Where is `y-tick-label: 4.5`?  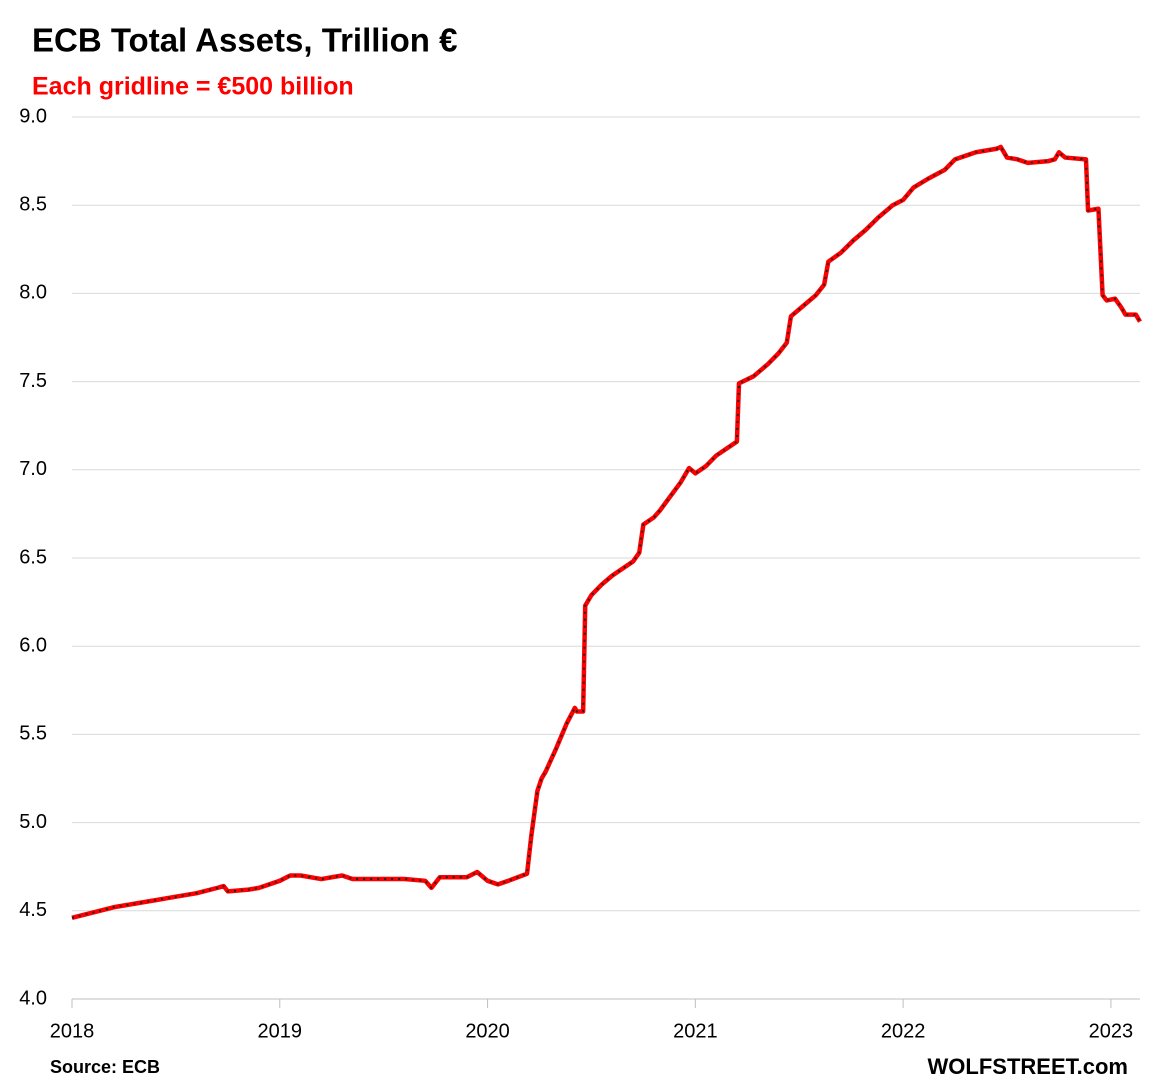
y-tick-label: 4.5 is located at coordinates (33, 910).